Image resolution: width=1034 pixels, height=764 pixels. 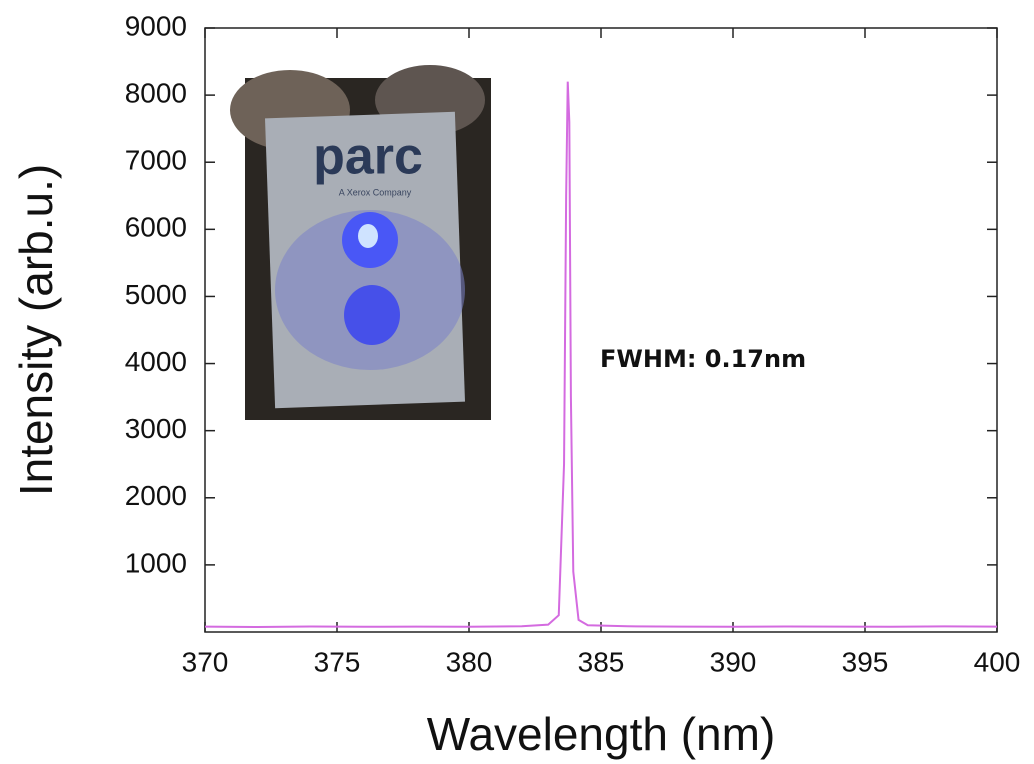 What do you see at coordinates (156, 160) in the screenshot?
I see `y-tick-label: 7000` at bounding box center [156, 160].